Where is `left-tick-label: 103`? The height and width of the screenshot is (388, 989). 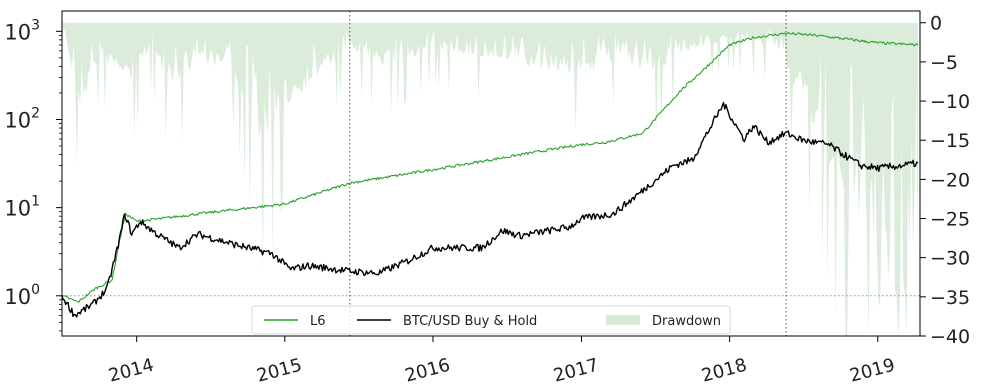
left-tick-label: 103 is located at coordinates (22, 30).